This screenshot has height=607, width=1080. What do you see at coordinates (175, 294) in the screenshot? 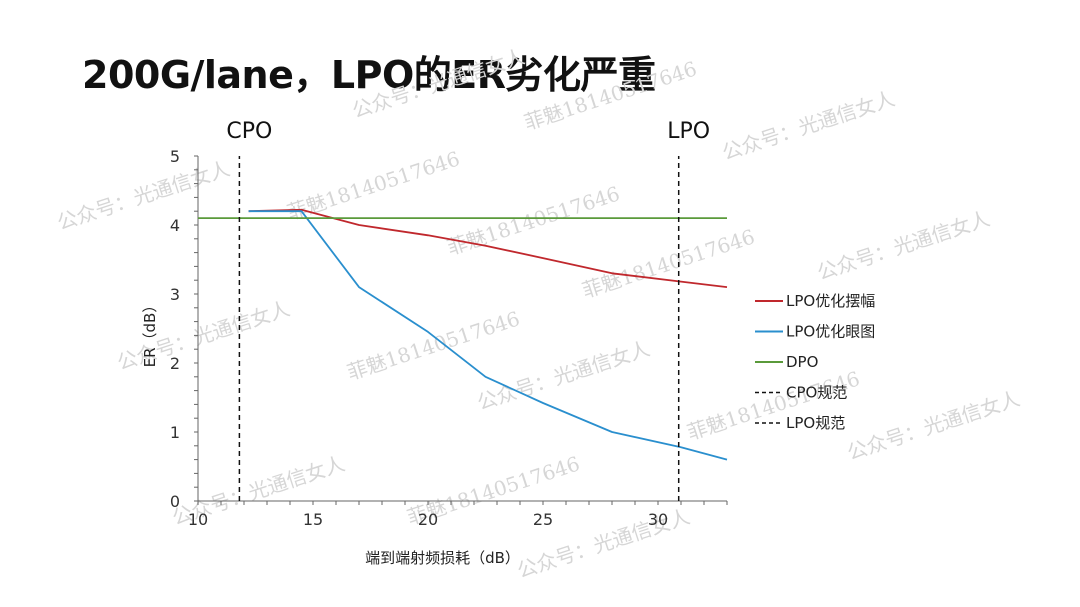
I see `y-tick-label: 3` at bounding box center [175, 294].